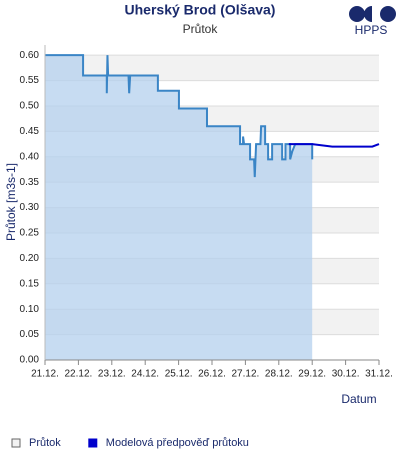 This screenshot has width=400, height=460. I want to click on x-tick-label: 30.12., so click(346, 374).